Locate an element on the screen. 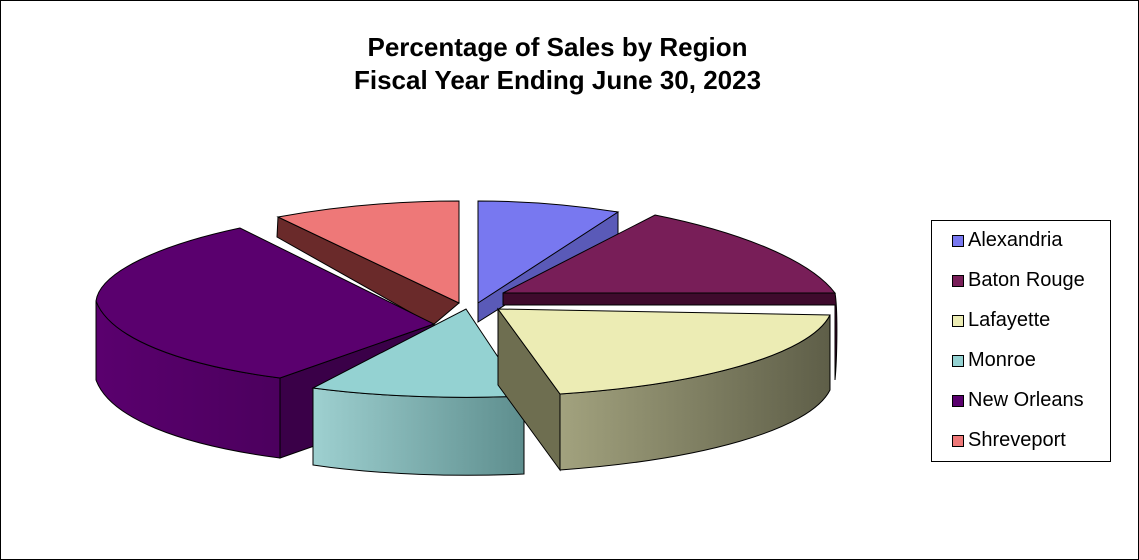 The width and height of the screenshot is (1139, 560). legend-label-shreveport: Shreveport is located at coordinates (1017, 440).